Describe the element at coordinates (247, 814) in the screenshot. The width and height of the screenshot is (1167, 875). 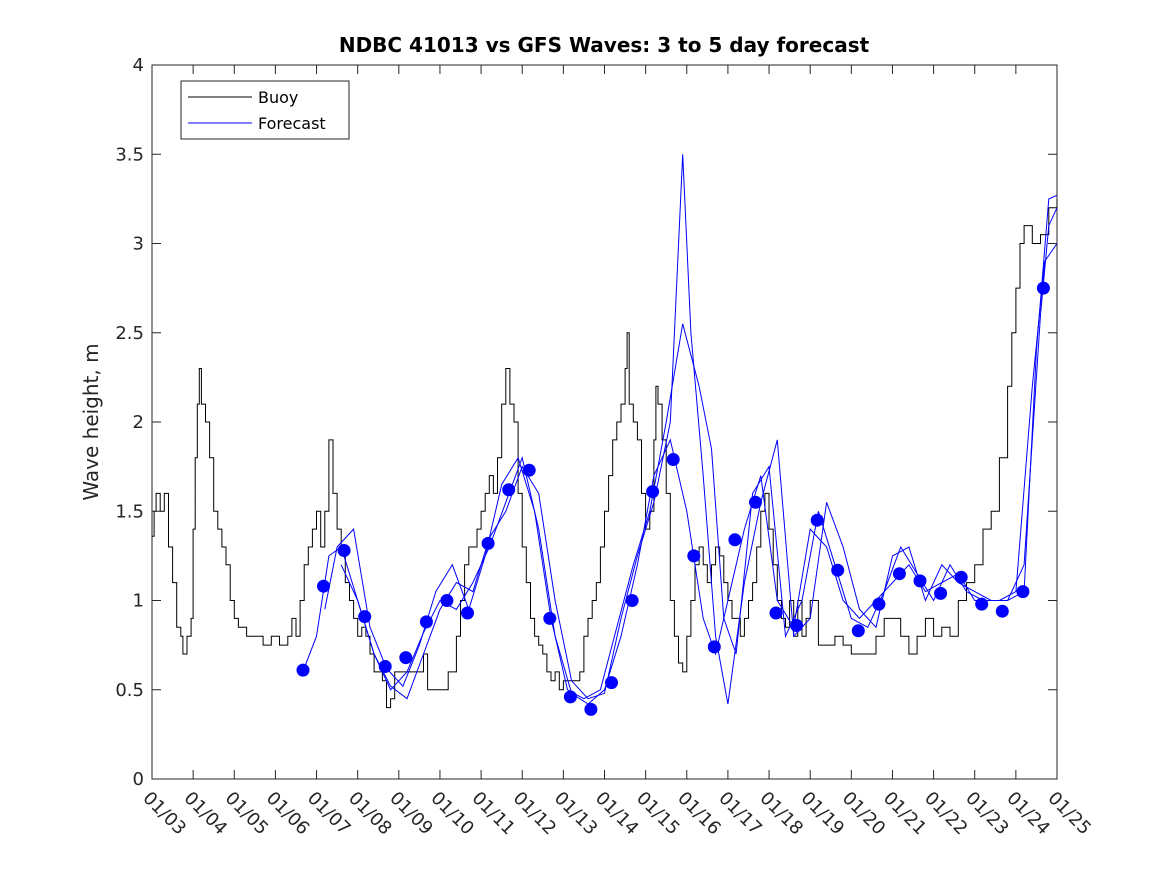
I see `x-tick-label: 01/05` at that location.